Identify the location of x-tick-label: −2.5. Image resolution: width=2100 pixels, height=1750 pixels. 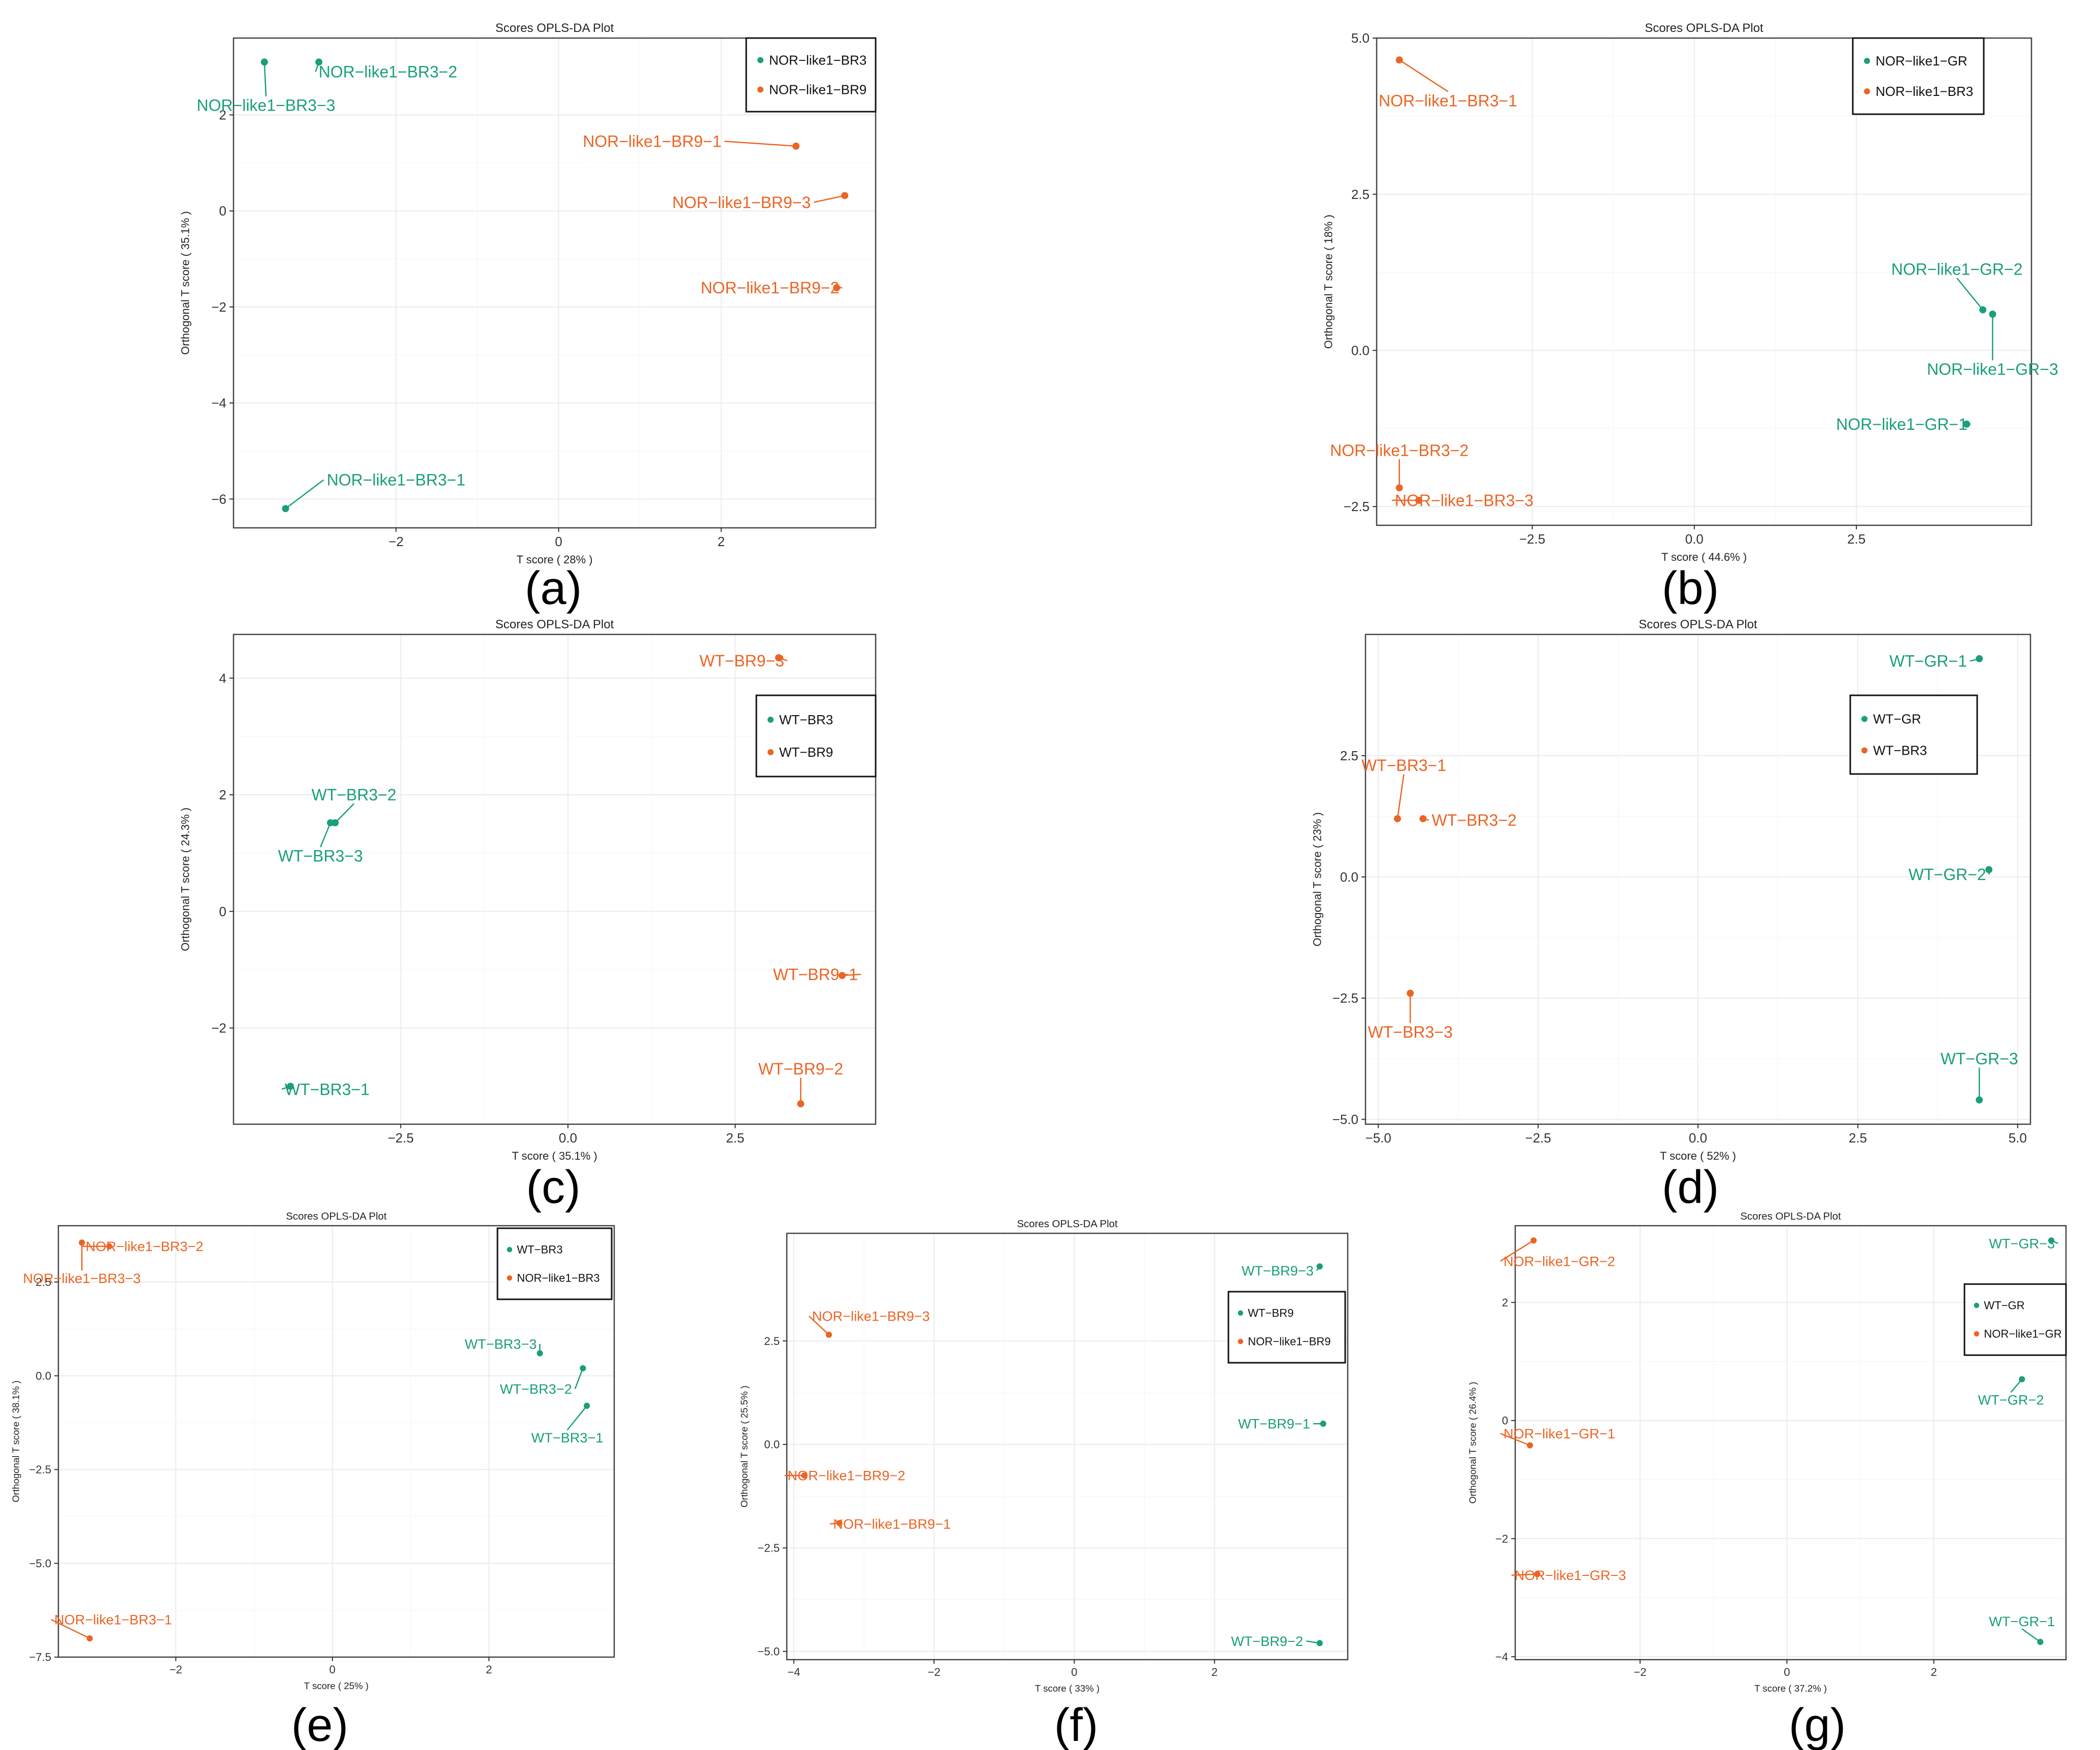
(1532, 539).